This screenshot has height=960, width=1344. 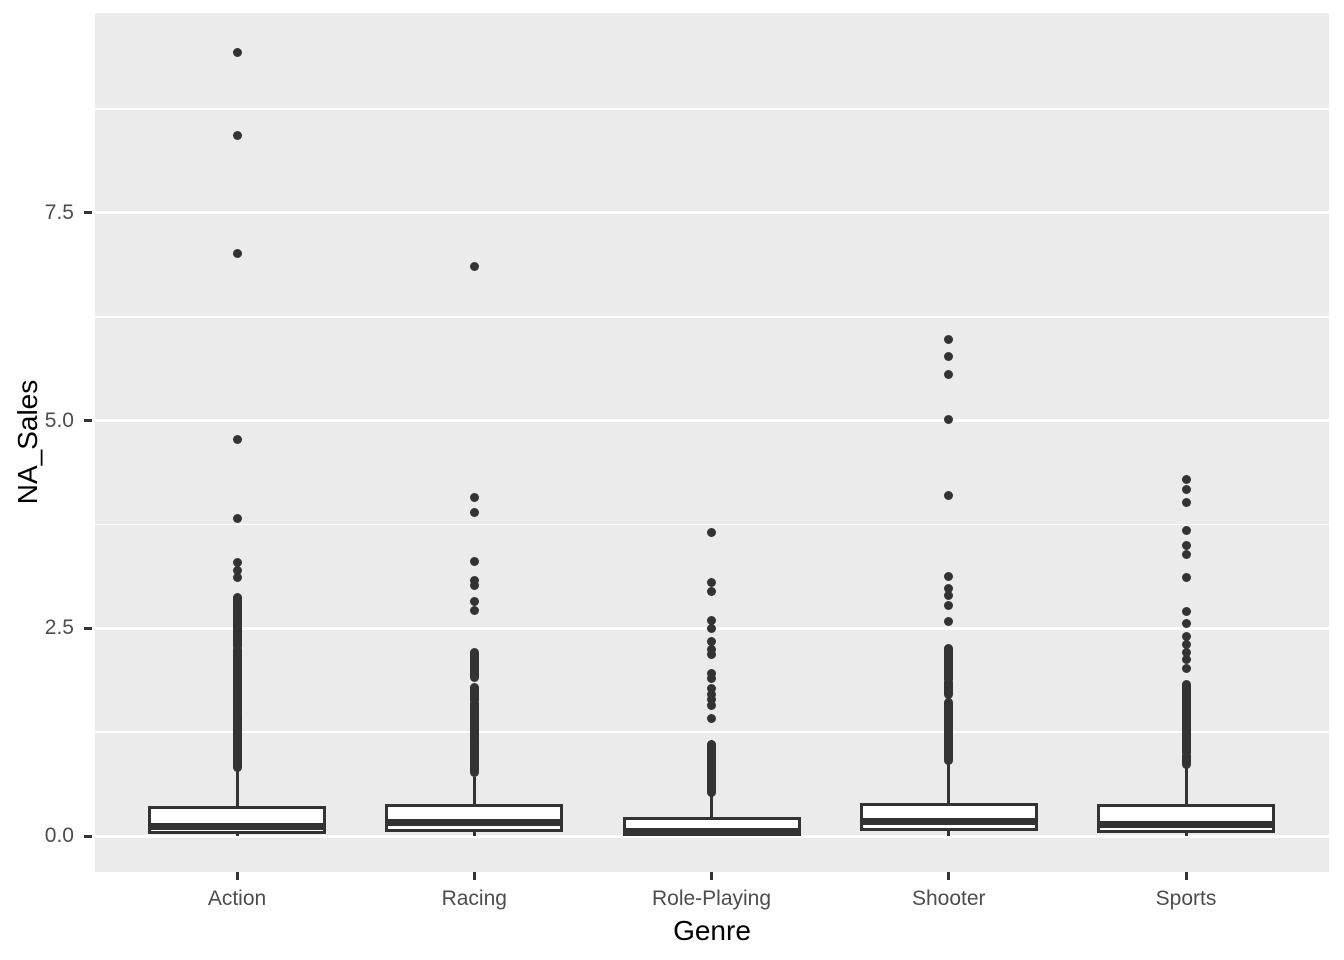 I want to click on x-axis-tick-label: Shooter, so click(x=948, y=898).